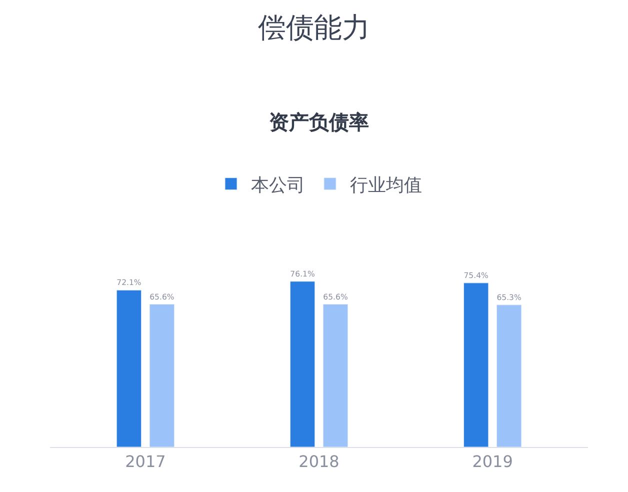 The image size is (628, 492). I want to click on x-tick-label: 2018, so click(319, 462).